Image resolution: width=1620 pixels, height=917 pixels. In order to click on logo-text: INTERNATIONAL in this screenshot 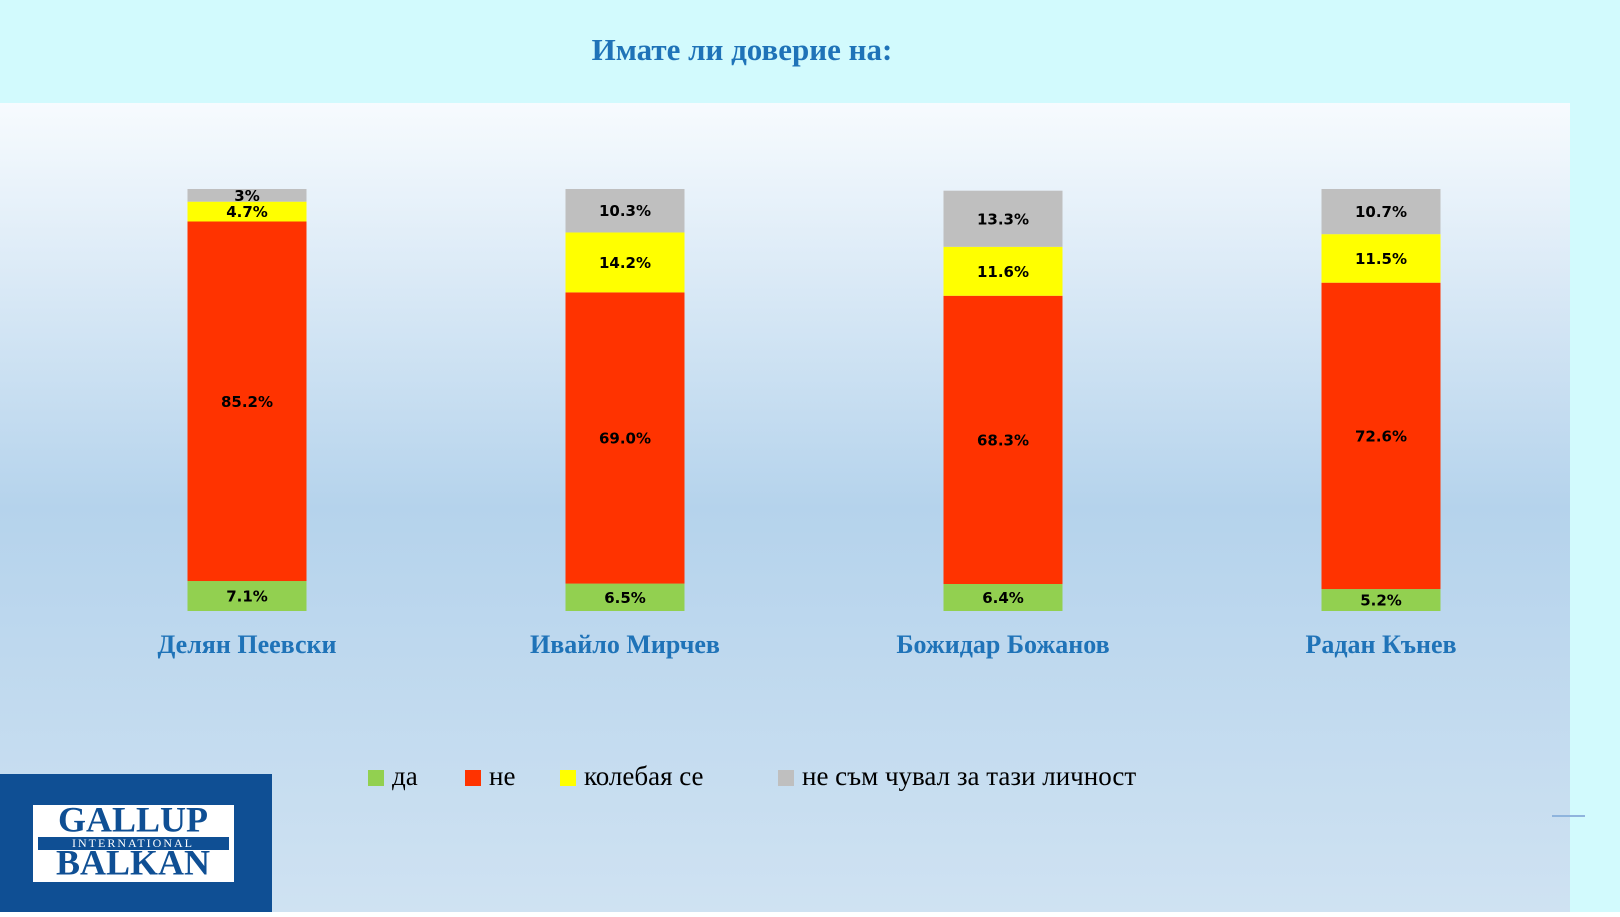, I will do `click(133, 843)`.